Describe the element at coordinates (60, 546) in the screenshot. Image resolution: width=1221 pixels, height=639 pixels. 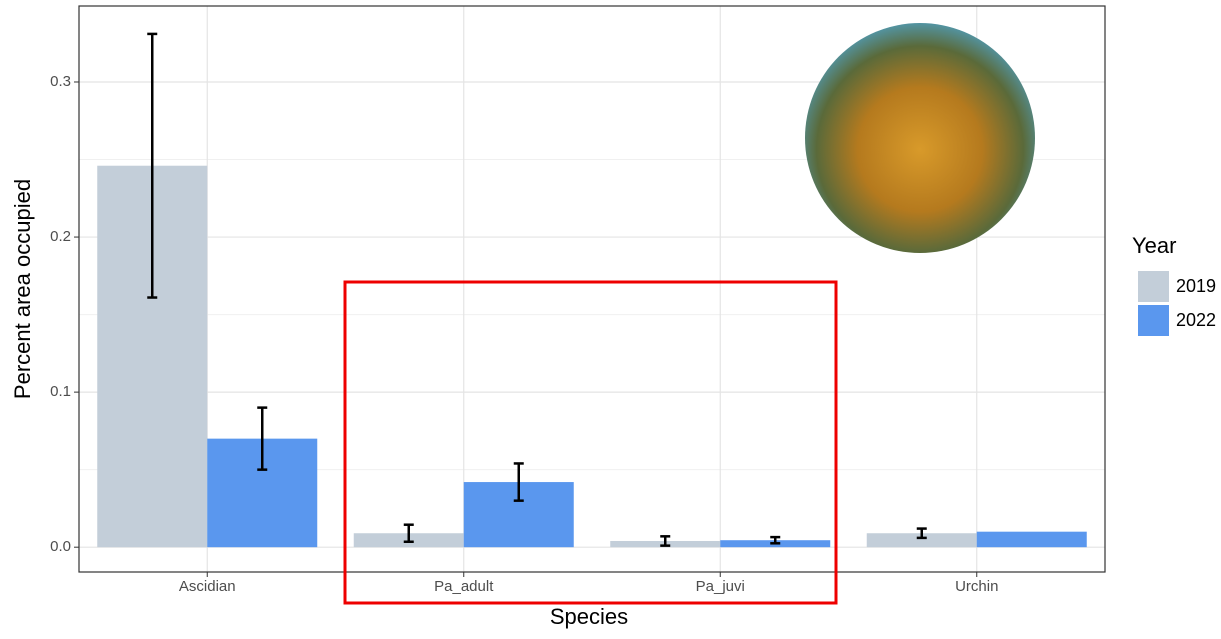
I see `y-tick-label: 0.0` at that location.